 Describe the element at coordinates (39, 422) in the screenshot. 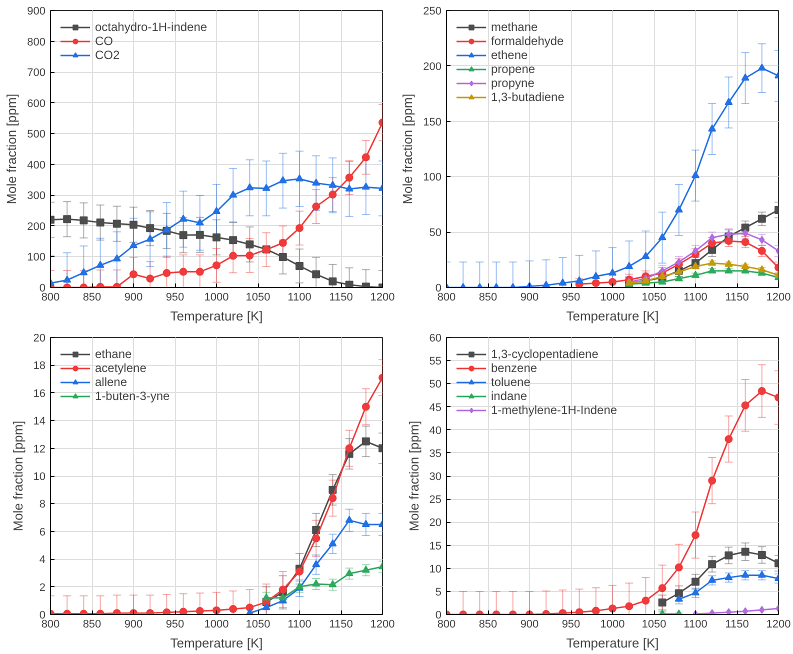

I see `y-tick-label: 14` at that location.